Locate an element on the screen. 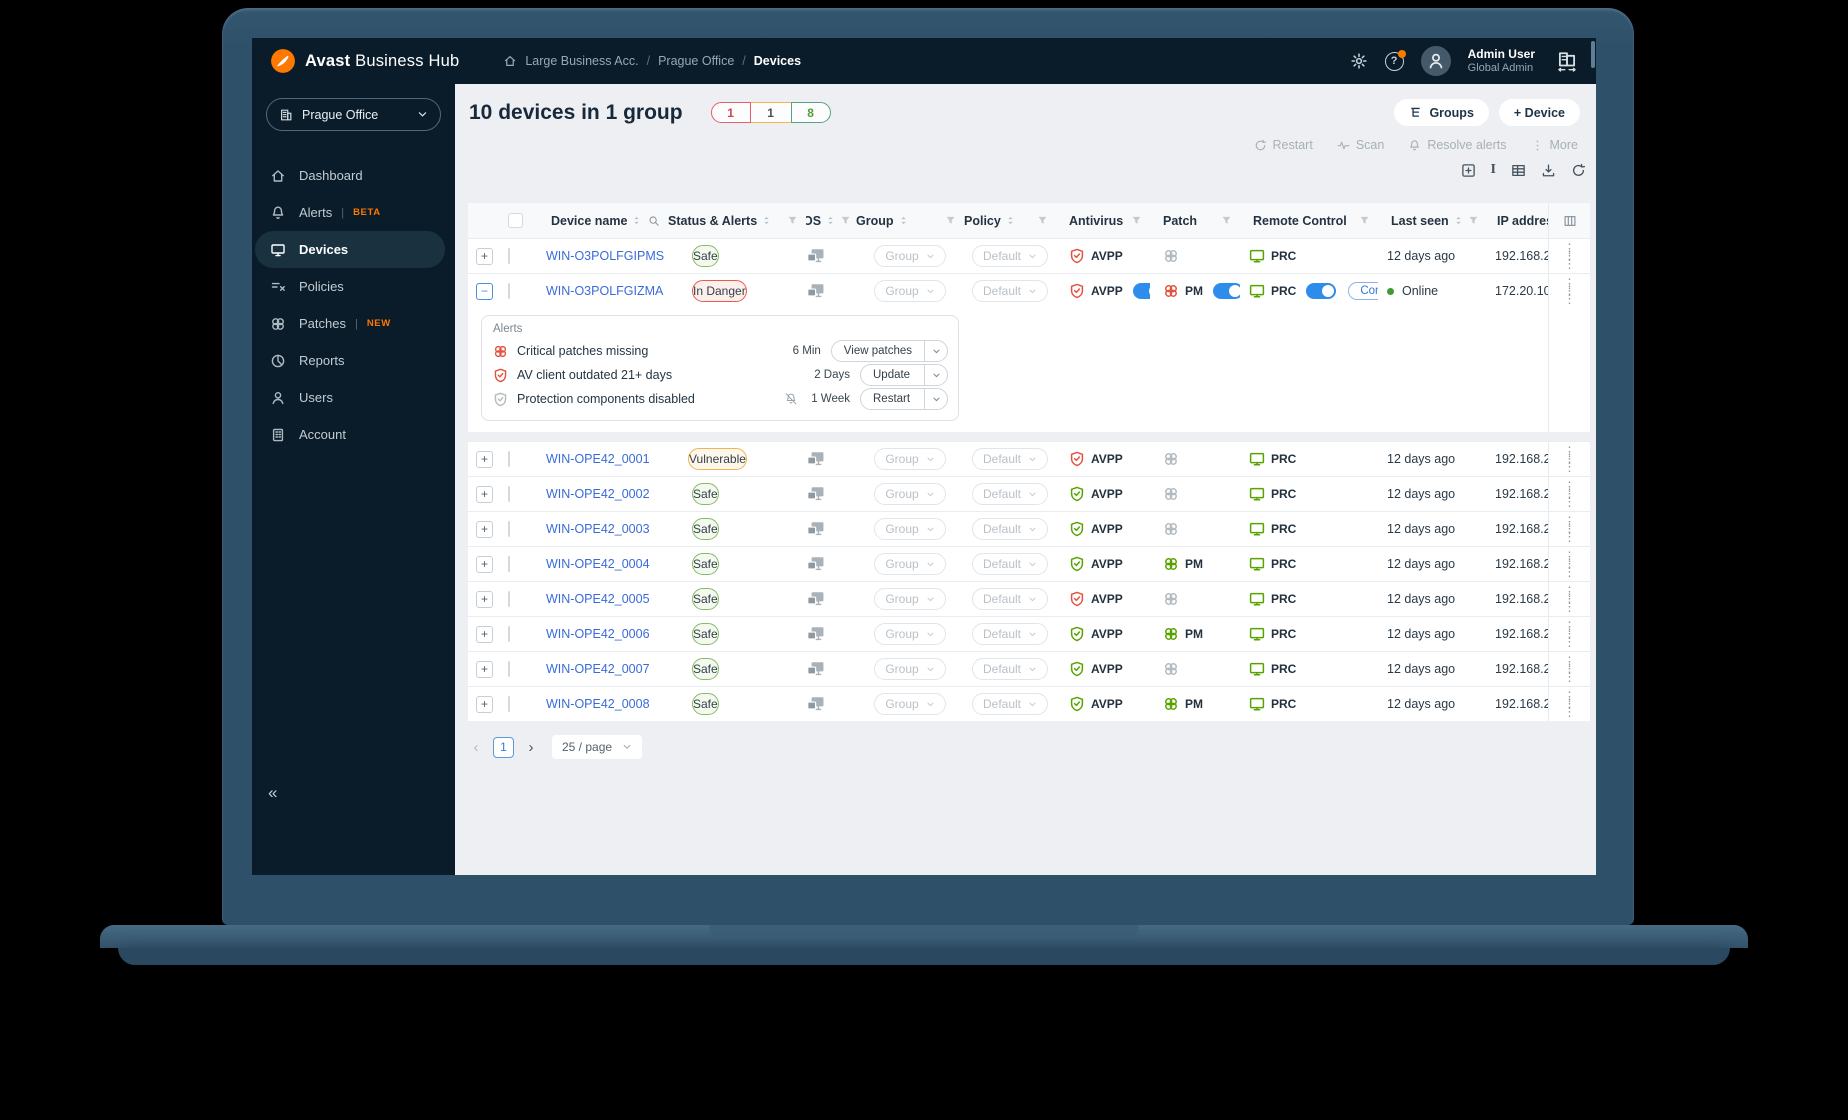 The height and width of the screenshot is (1120, 1848). download-icon is located at coordinates (1548, 170).